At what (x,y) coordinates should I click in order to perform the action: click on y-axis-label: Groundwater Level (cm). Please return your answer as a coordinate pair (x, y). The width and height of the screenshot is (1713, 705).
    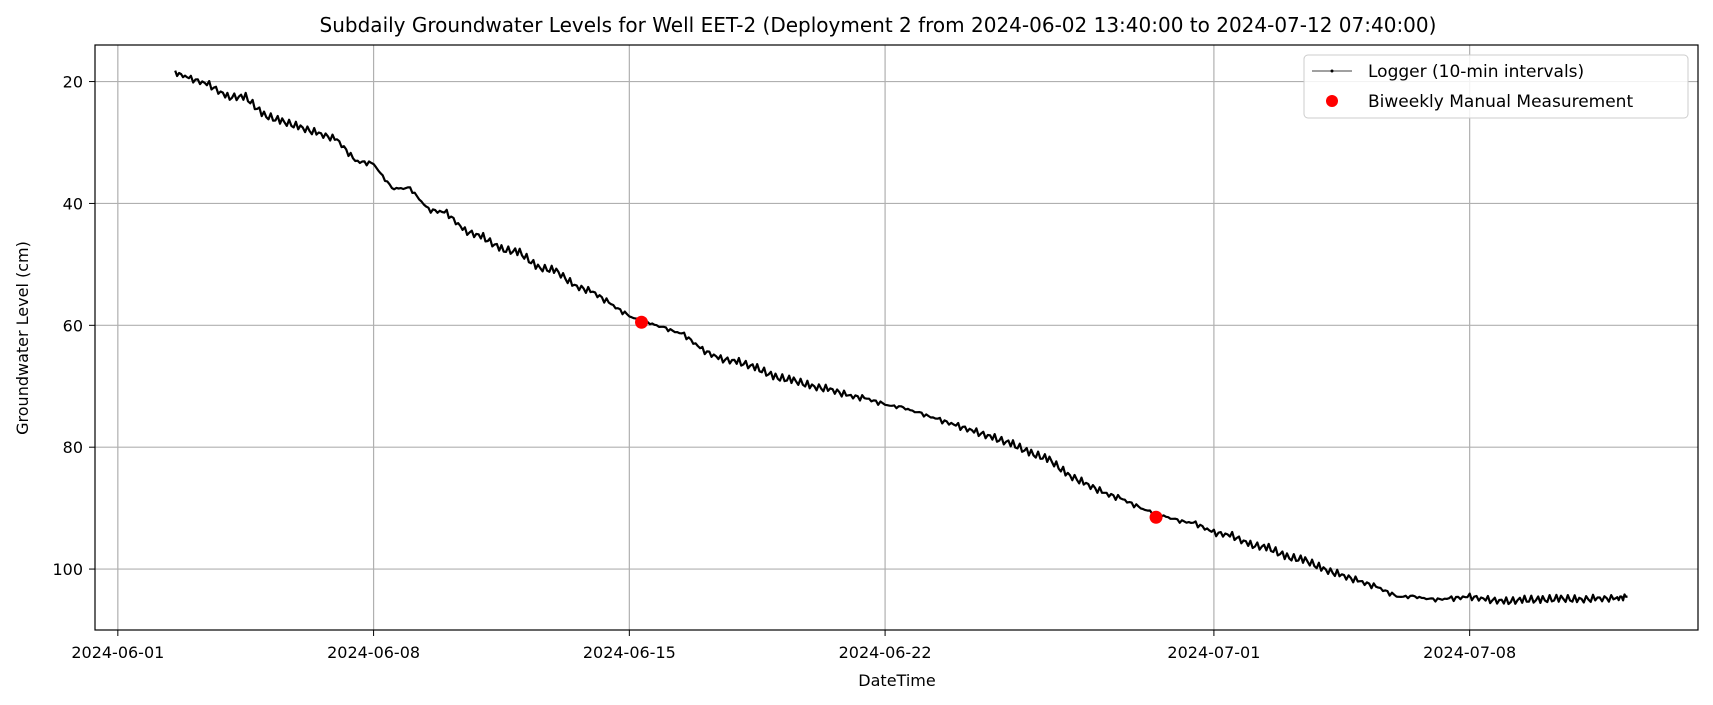
    Looking at the image, I should click on (22, 338).